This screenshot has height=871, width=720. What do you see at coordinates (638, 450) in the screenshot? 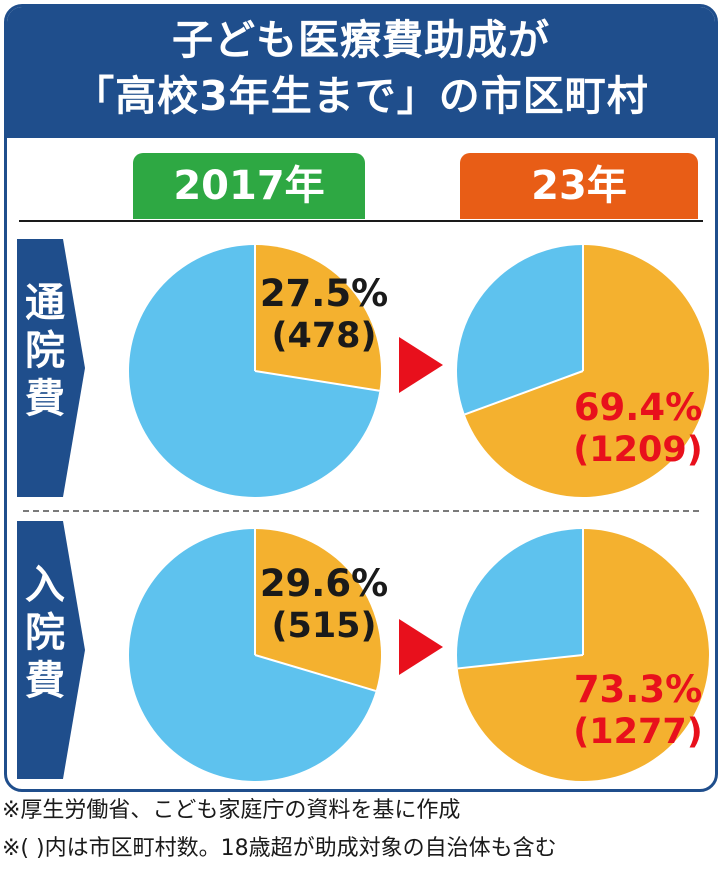
I see `count-label: (1209)` at bounding box center [638, 450].